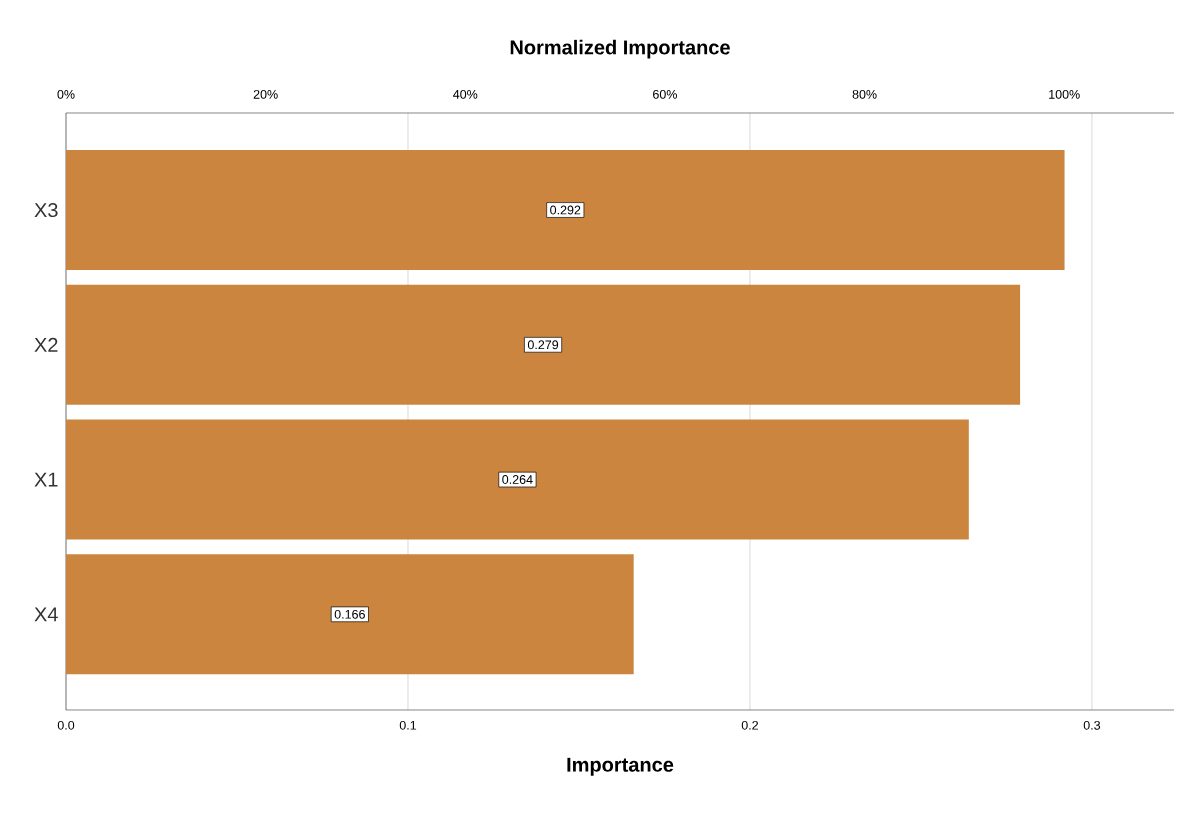  What do you see at coordinates (665, 94) in the screenshot?
I see `x2-tick-label: 60%` at bounding box center [665, 94].